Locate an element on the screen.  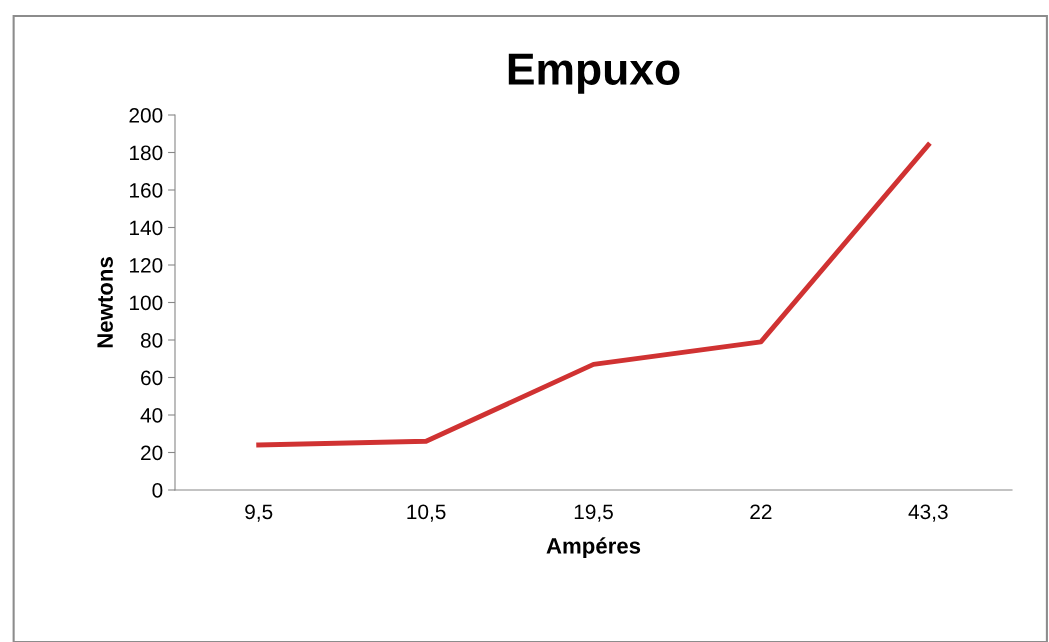
y-tick-label: 0 is located at coordinates (157, 490).